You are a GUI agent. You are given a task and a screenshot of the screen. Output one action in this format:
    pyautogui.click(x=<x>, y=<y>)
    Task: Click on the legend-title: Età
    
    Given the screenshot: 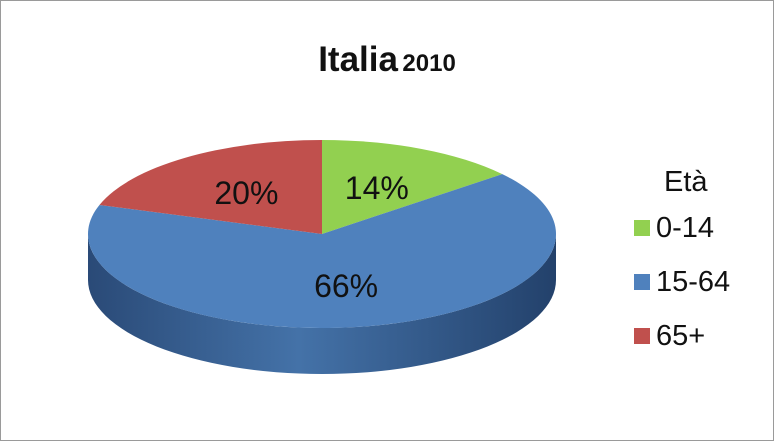 What is the action you would take?
    pyautogui.click(x=686, y=182)
    